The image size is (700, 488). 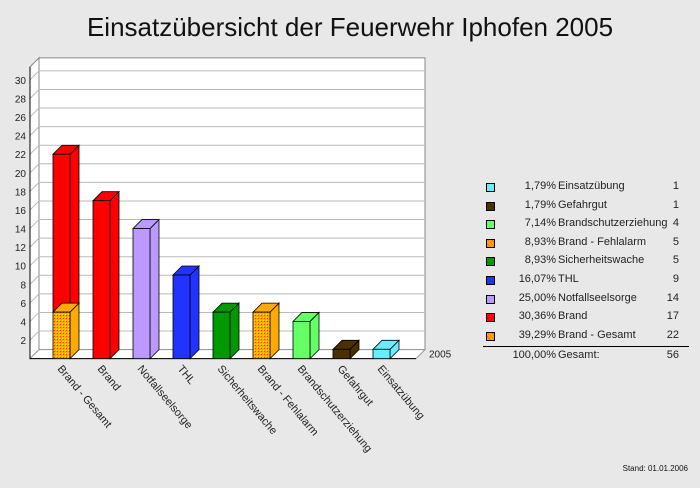 I want to click on y-tick-label: 28, so click(x=21, y=99).